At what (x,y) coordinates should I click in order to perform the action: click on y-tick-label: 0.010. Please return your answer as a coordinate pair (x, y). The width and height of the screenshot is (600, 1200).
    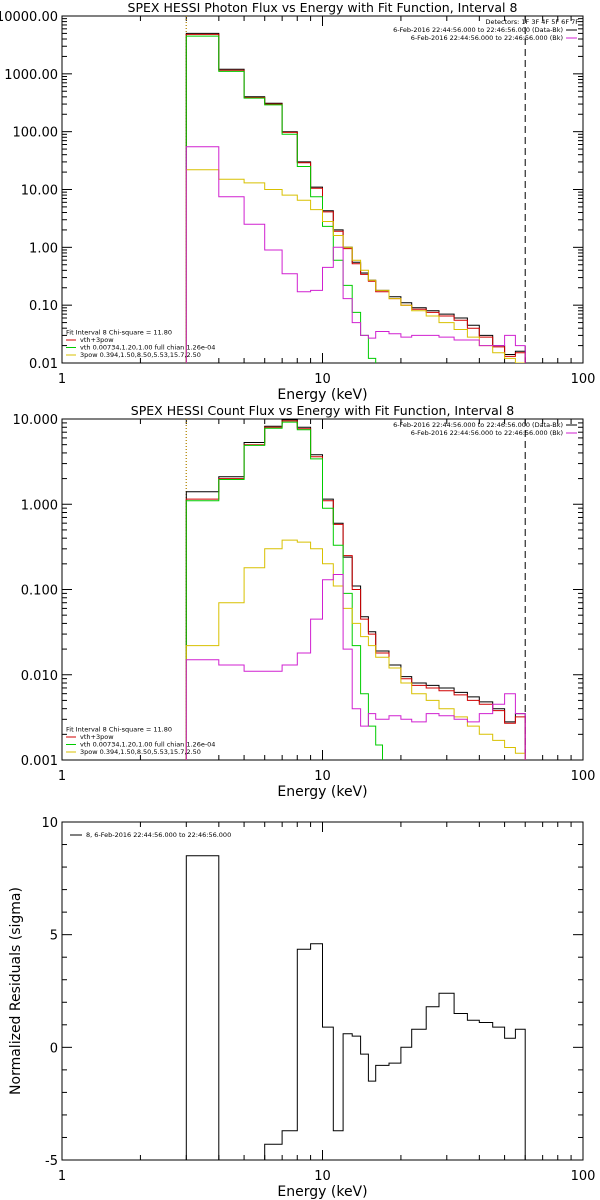
    Looking at the image, I should click on (39, 676).